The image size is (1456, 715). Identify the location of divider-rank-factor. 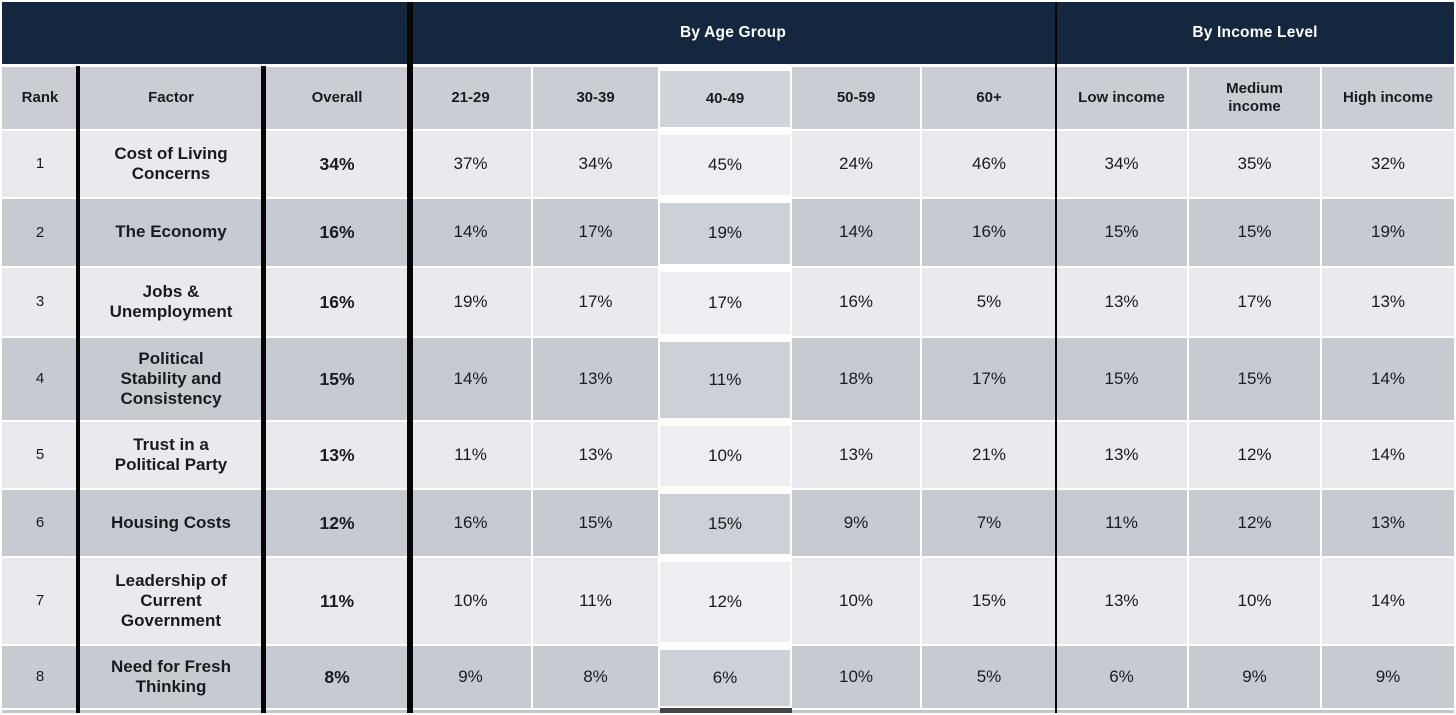
(78, 389).